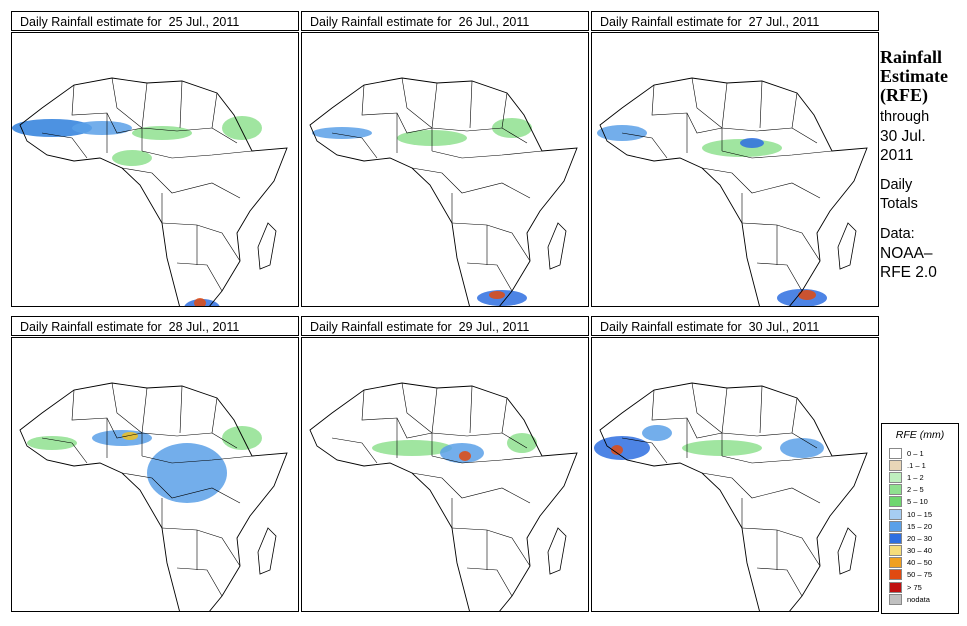  What do you see at coordinates (914, 76) in the screenshot?
I see `side-title-line-2: Estimate` at bounding box center [914, 76].